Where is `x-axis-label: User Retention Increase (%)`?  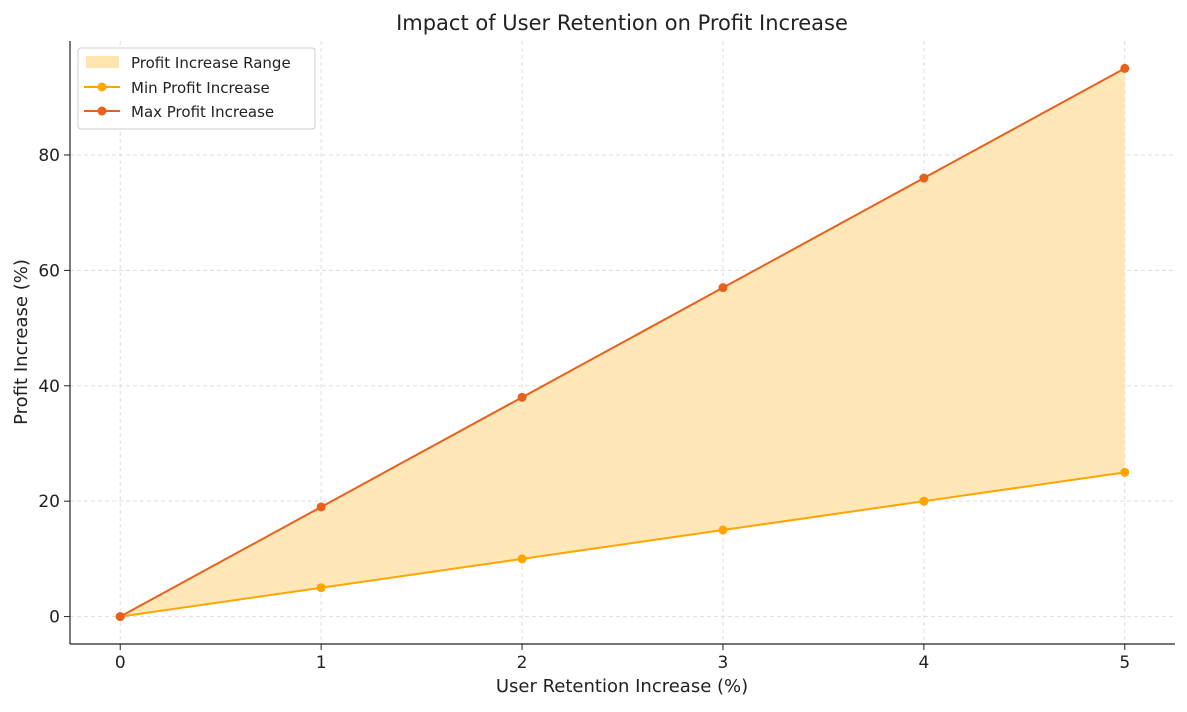 x-axis-label: User Retention Increase (%) is located at coordinates (622, 686).